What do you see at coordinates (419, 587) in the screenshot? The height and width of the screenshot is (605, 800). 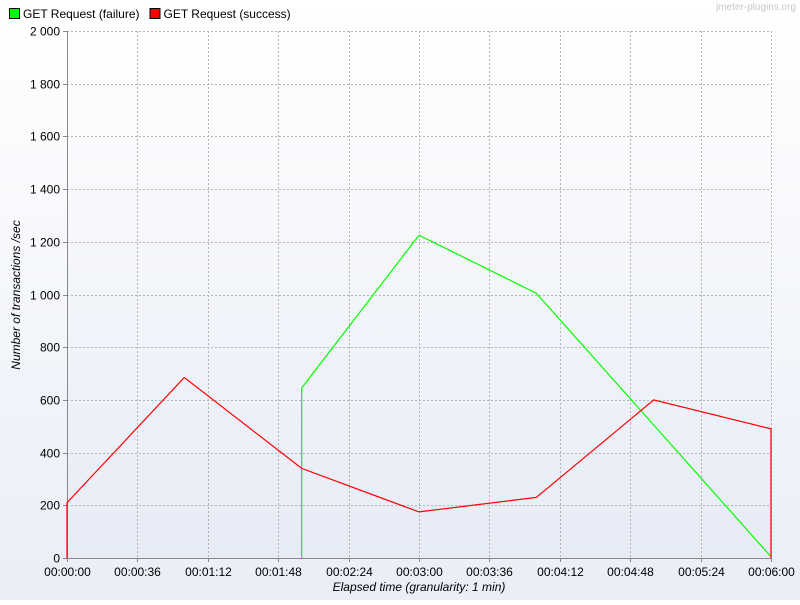 I see `x-axis-label: Elapsed time (granularity: 1 min)` at bounding box center [419, 587].